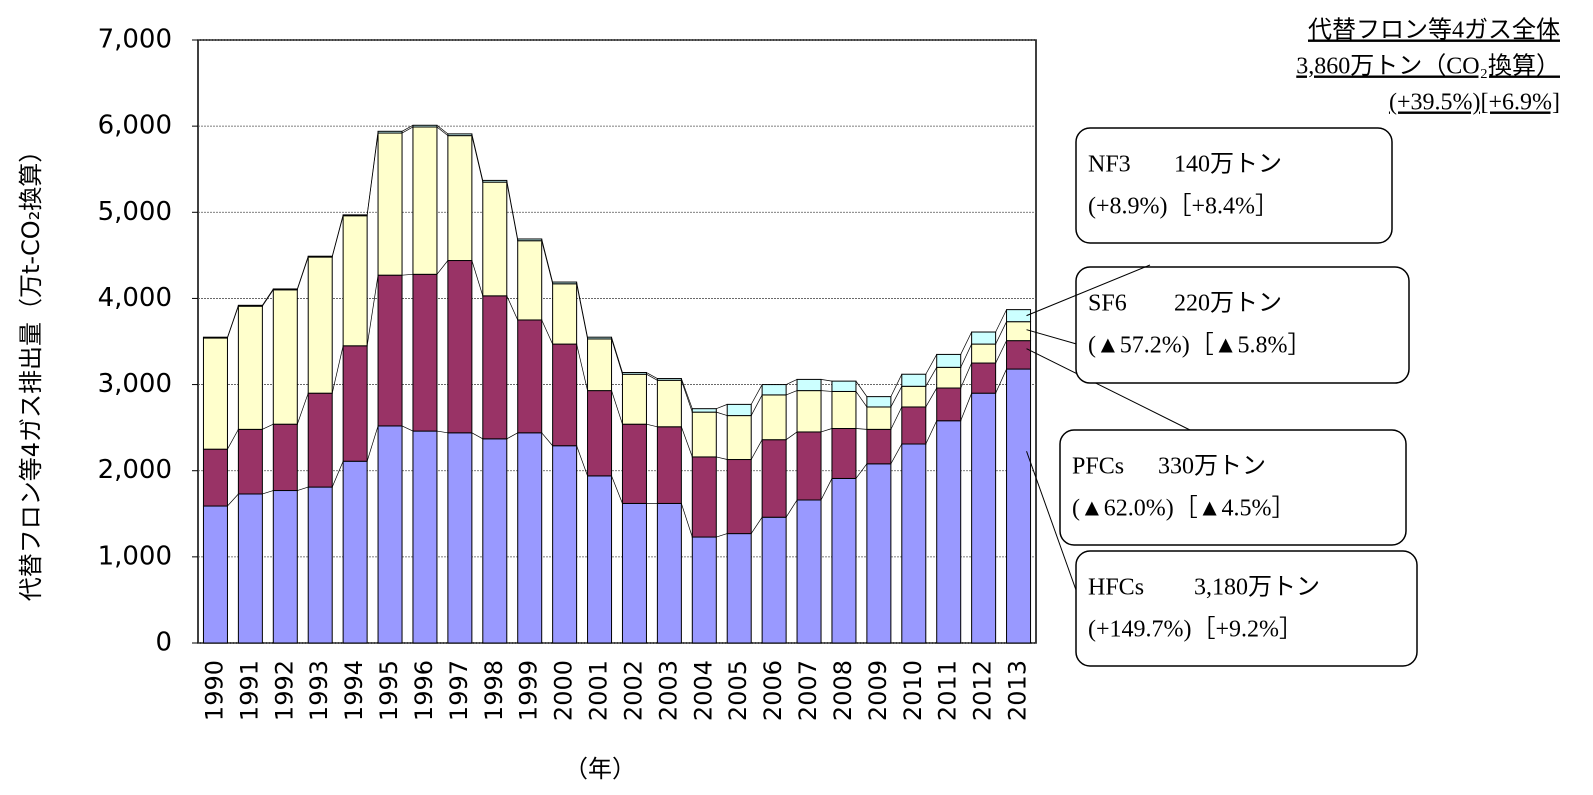  Describe the element at coordinates (1183, 206) in the screenshot. I see `callout-change: (+8.9%)［+8.4%］` at that location.